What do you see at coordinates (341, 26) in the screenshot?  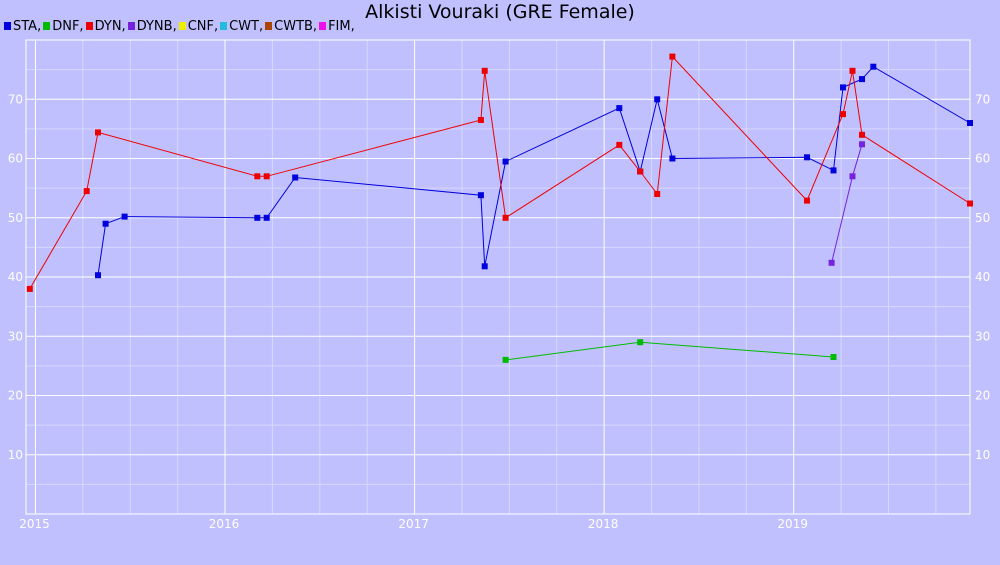 I see `legend-label: FIM,` at bounding box center [341, 26].